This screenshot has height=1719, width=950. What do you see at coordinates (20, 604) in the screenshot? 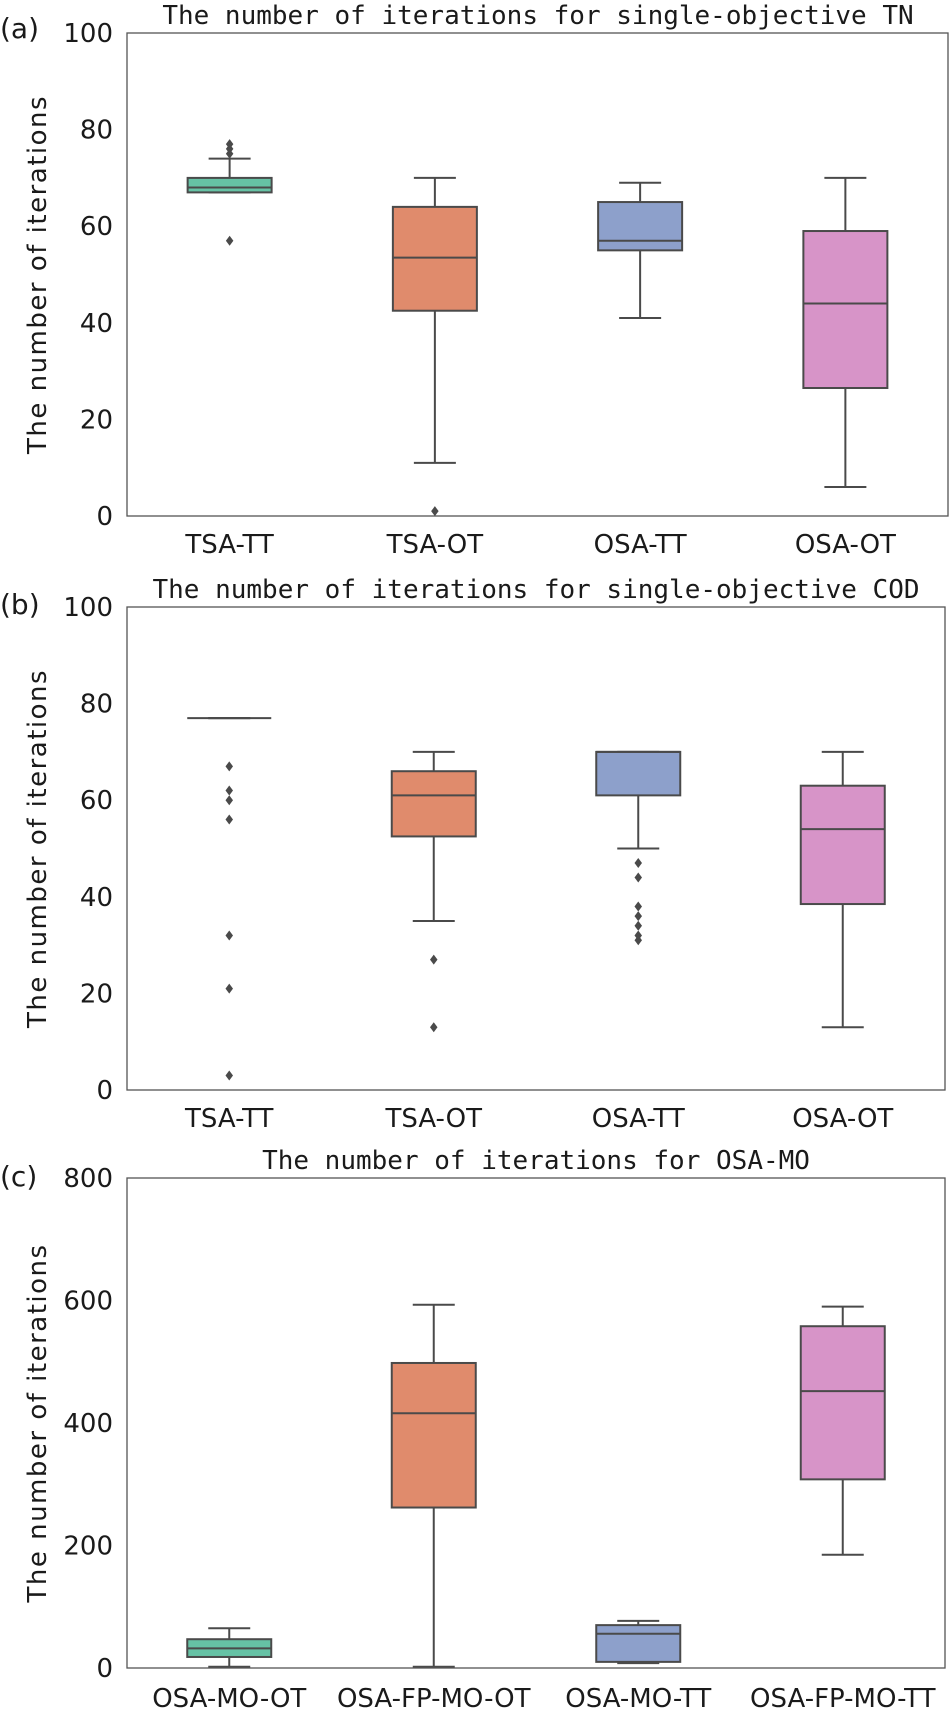
I see `panel-label: (b)` at bounding box center [20, 604].